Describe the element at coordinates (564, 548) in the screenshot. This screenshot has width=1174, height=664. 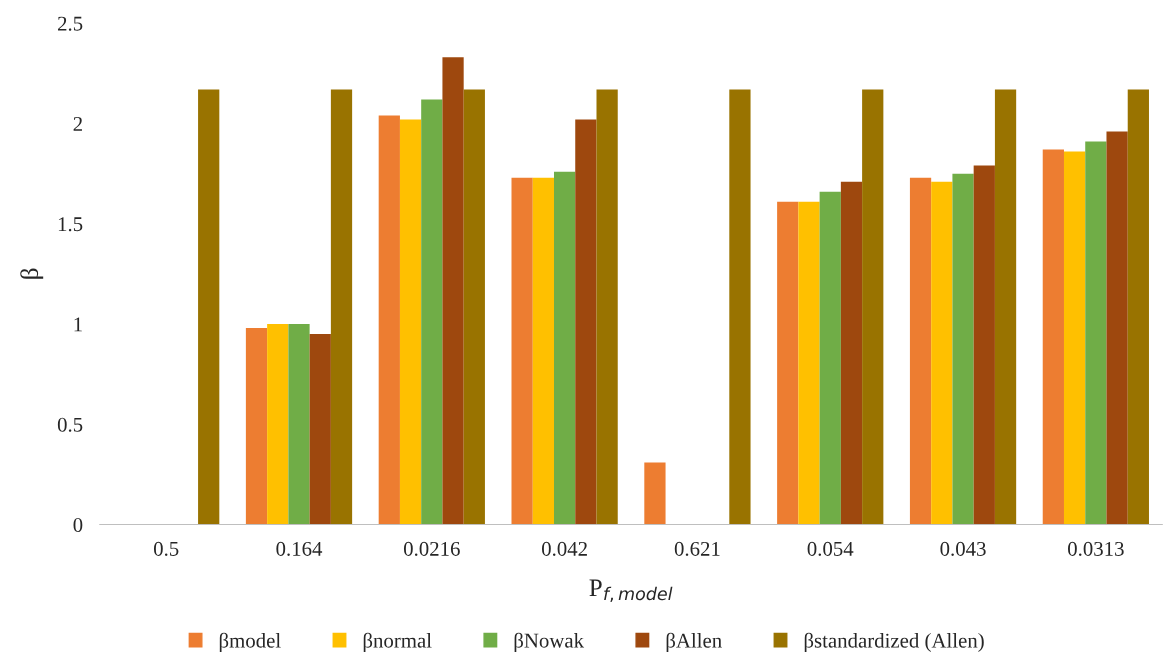
I see `x-tick-label: 0.042` at that location.